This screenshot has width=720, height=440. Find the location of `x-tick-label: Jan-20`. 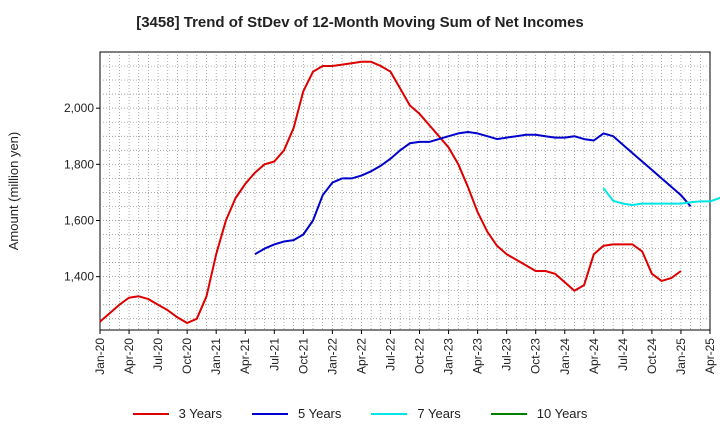

x-tick-label: Jan-20 is located at coordinates (100, 356).